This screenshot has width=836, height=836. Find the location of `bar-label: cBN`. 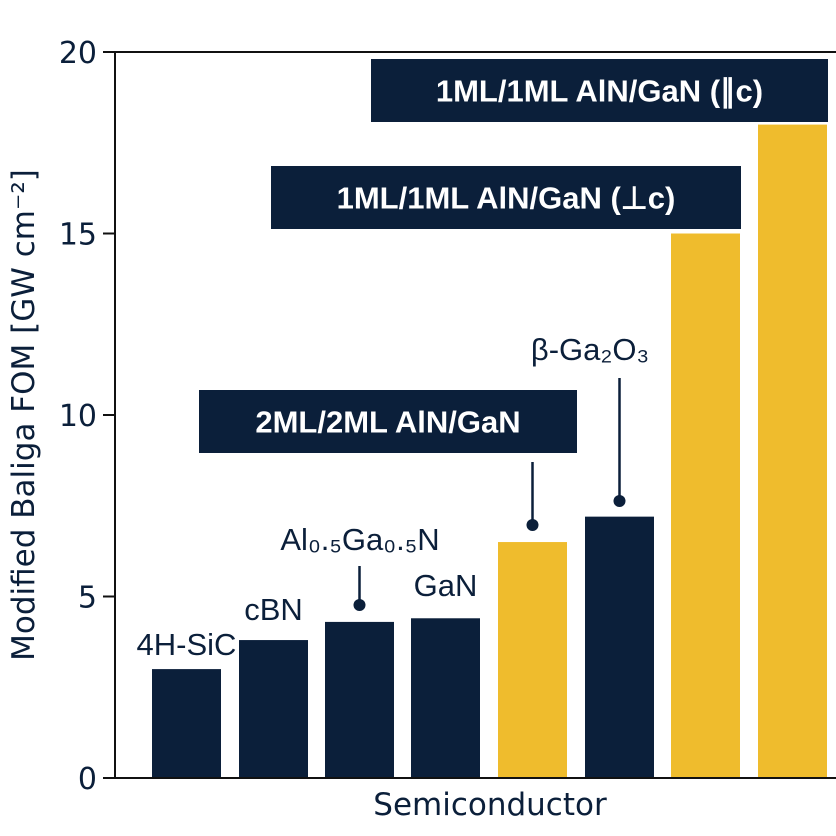

bar-label: cBN is located at coordinates (273, 609).